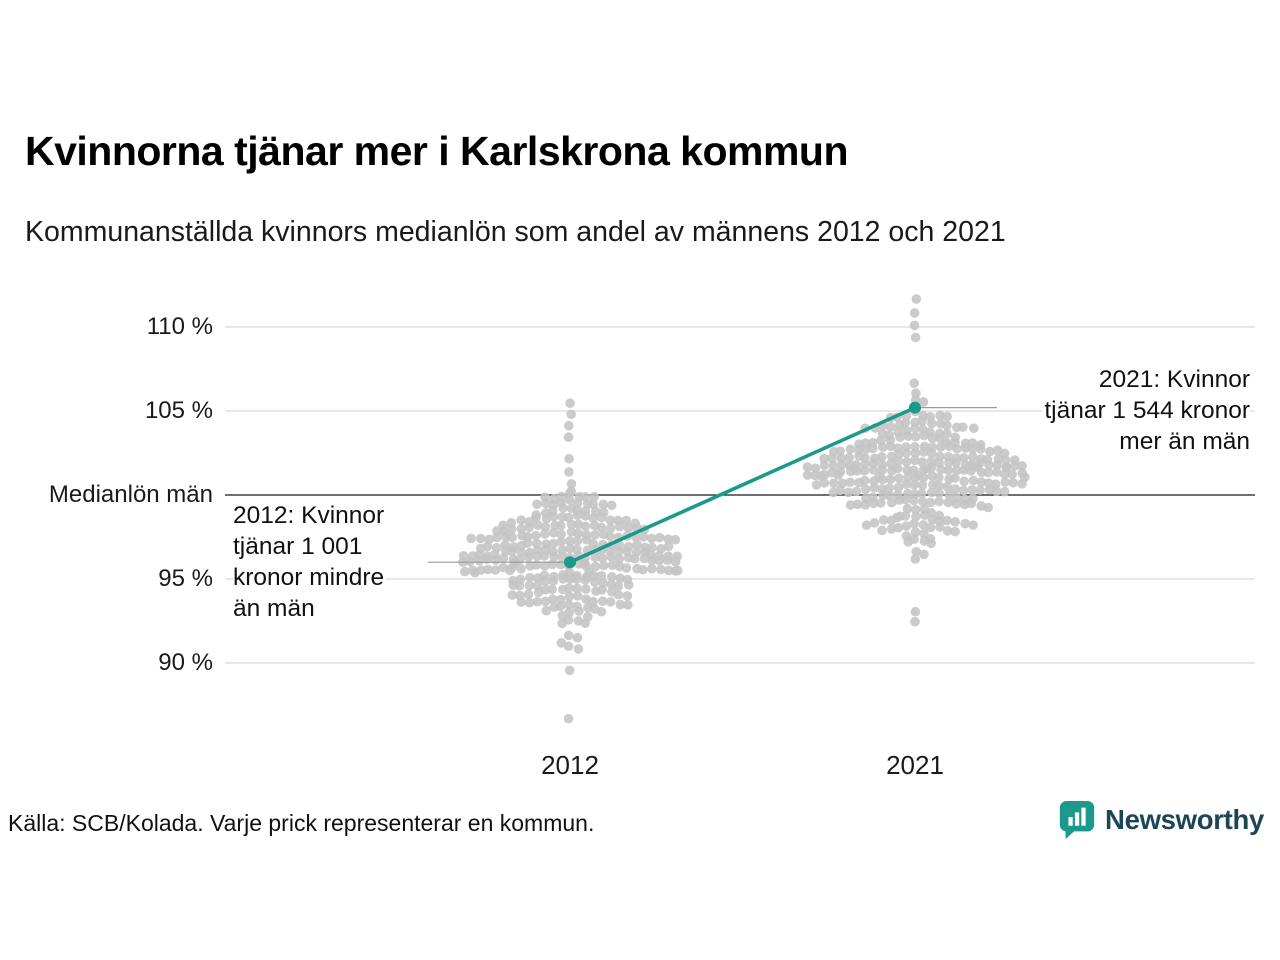 This screenshot has height=960, width=1280. I want to click on x-label-2021: 2021, so click(915, 765).